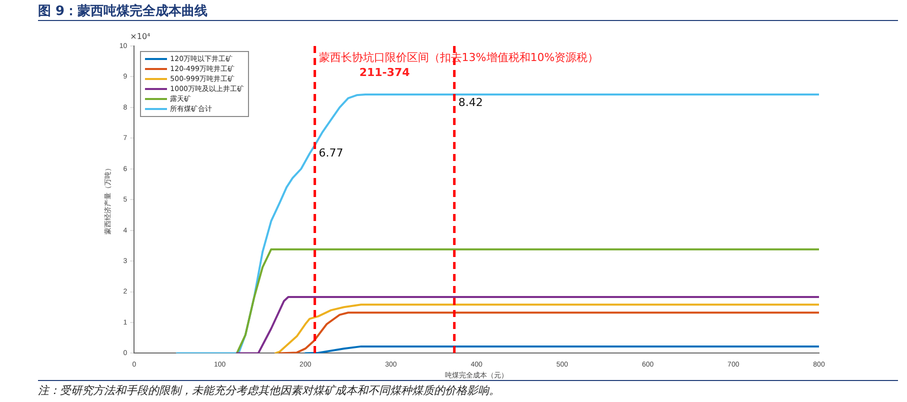 This screenshot has width=907, height=402. I want to click on annotation: 蒙西长协坑口限价区间（扣去13%增值税和10%资源税）, so click(458, 57).